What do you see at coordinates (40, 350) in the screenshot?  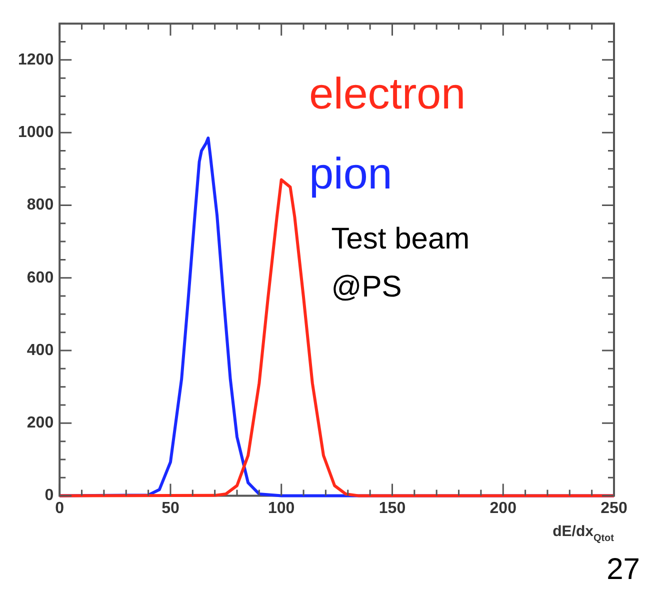 I see `y-tick-label: 400` at bounding box center [40, 350].